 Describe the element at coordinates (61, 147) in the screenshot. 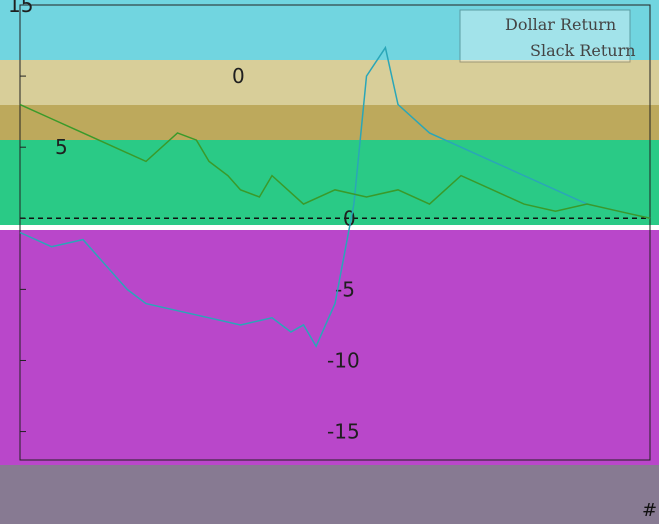

I see `y-tick-label: 5` at that location.